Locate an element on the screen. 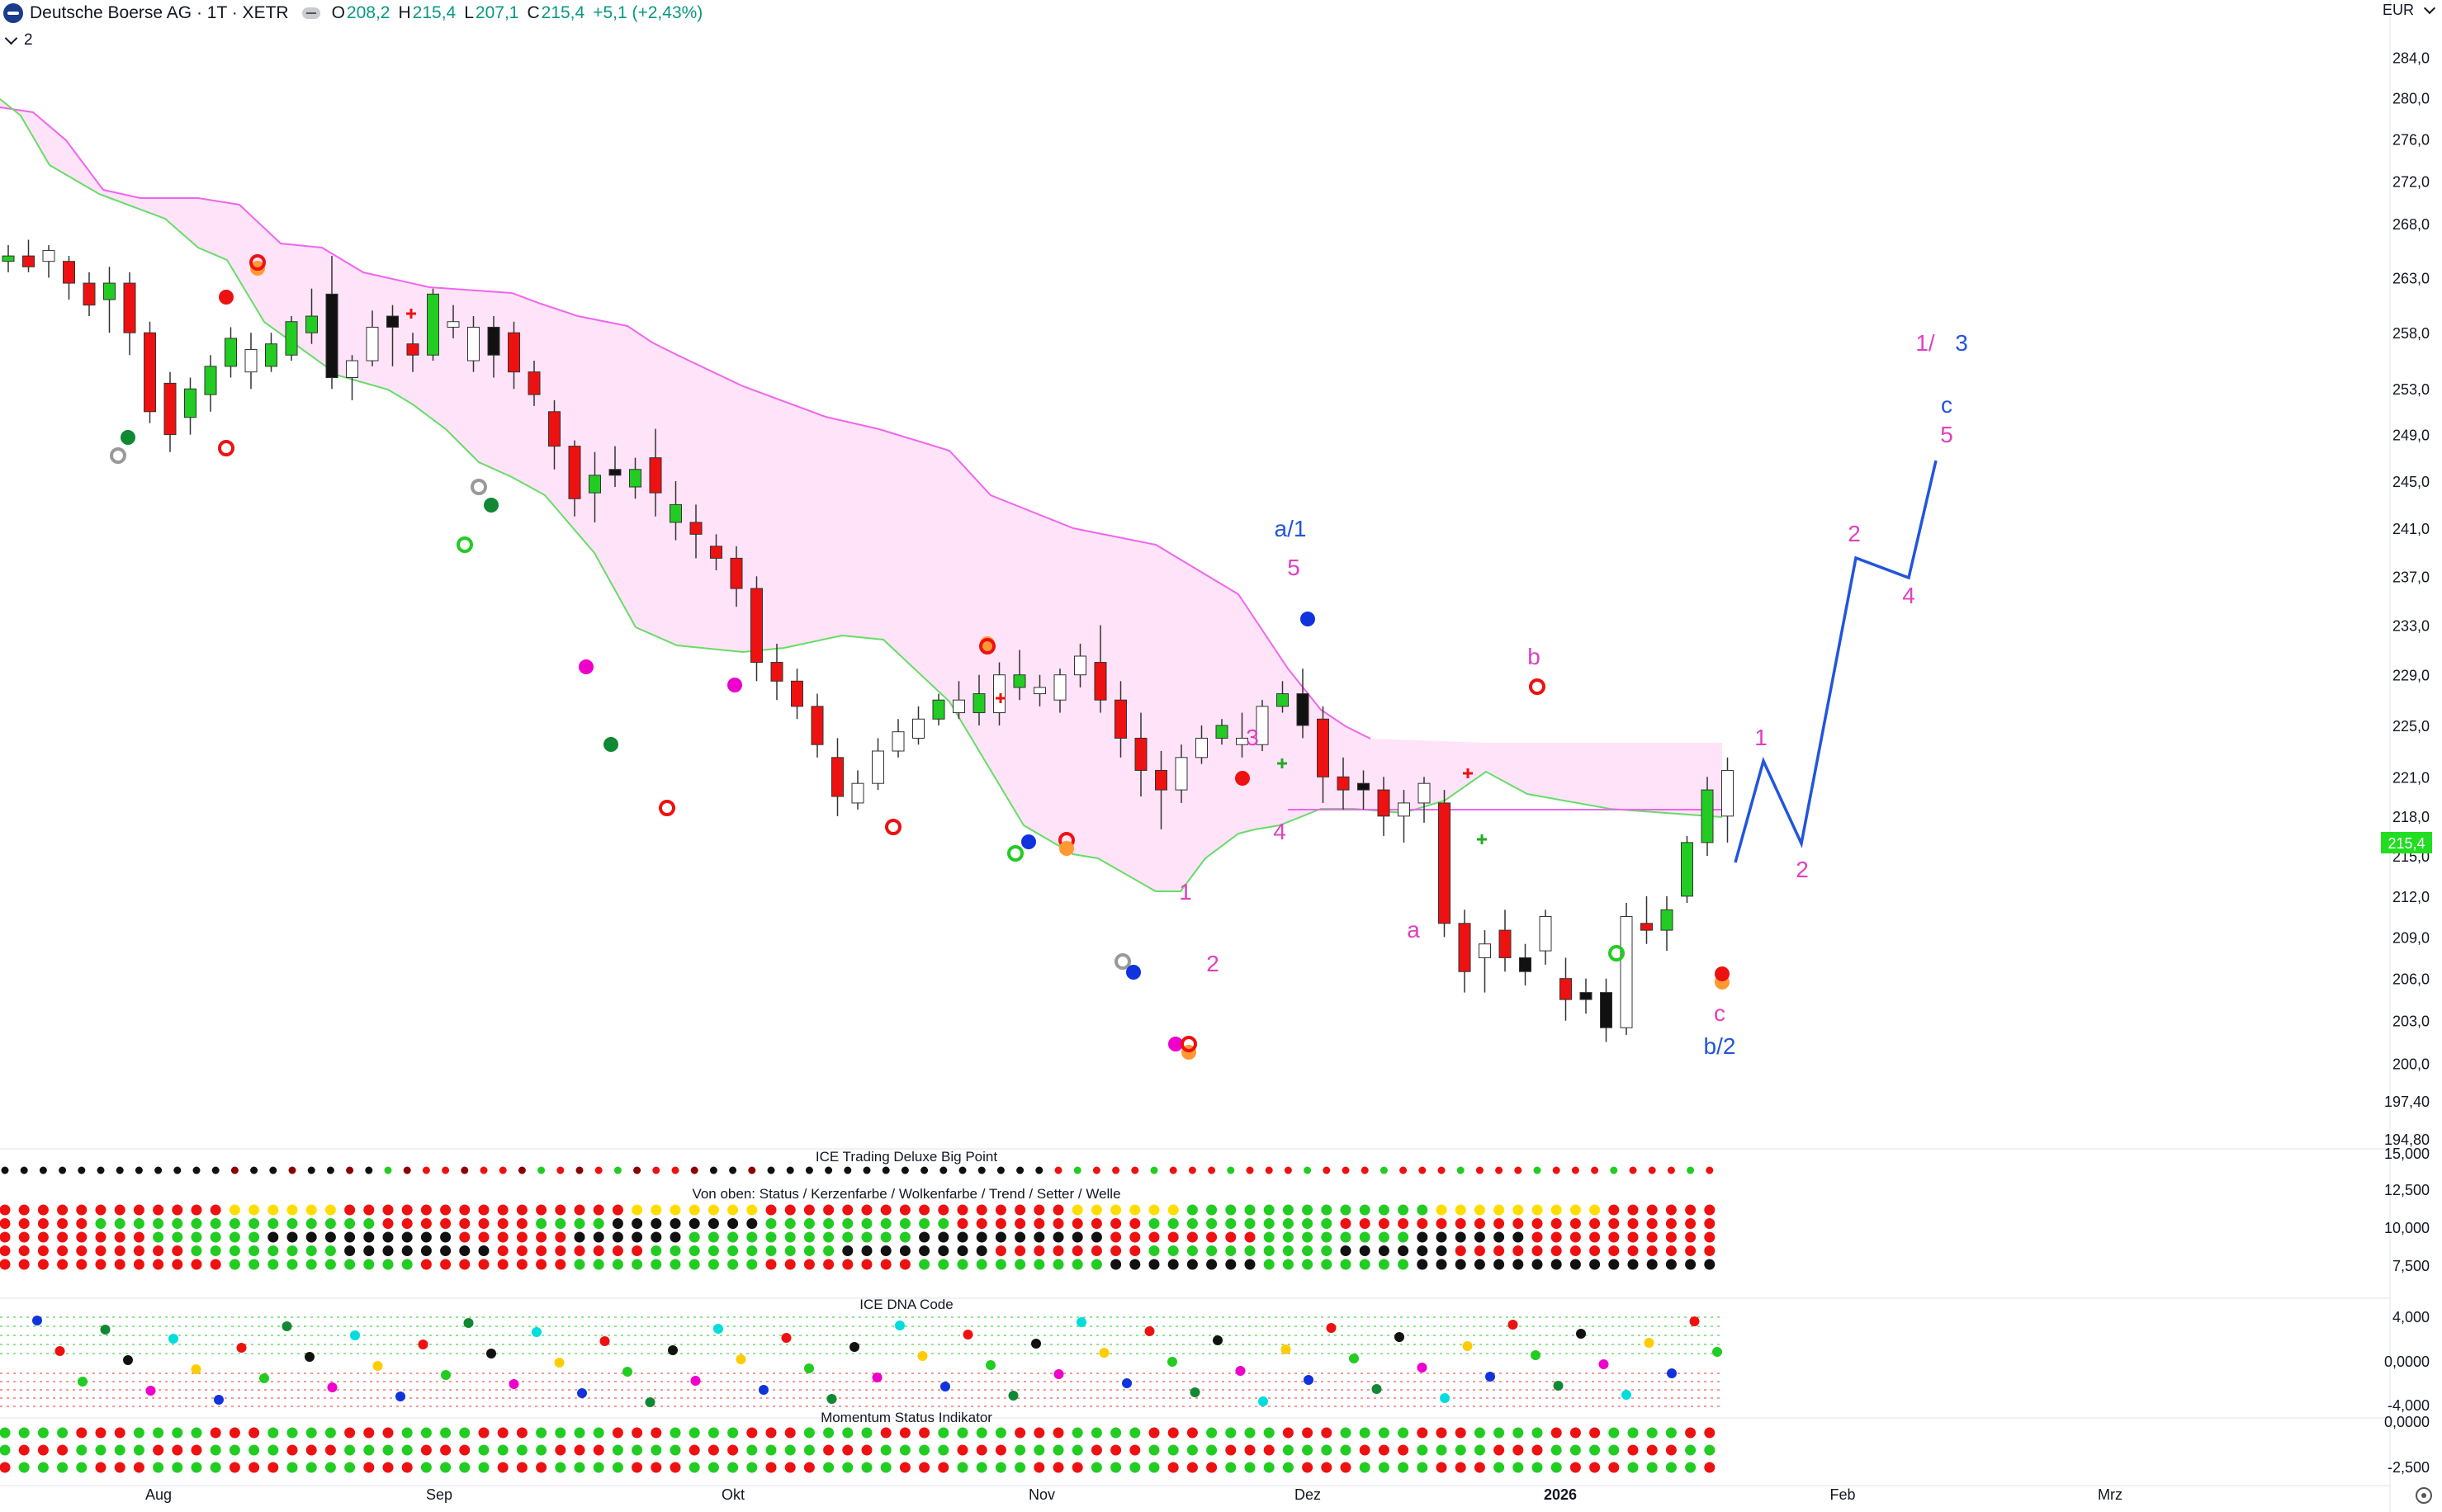  chevron-down-icon is located at coordinates (11, 38).